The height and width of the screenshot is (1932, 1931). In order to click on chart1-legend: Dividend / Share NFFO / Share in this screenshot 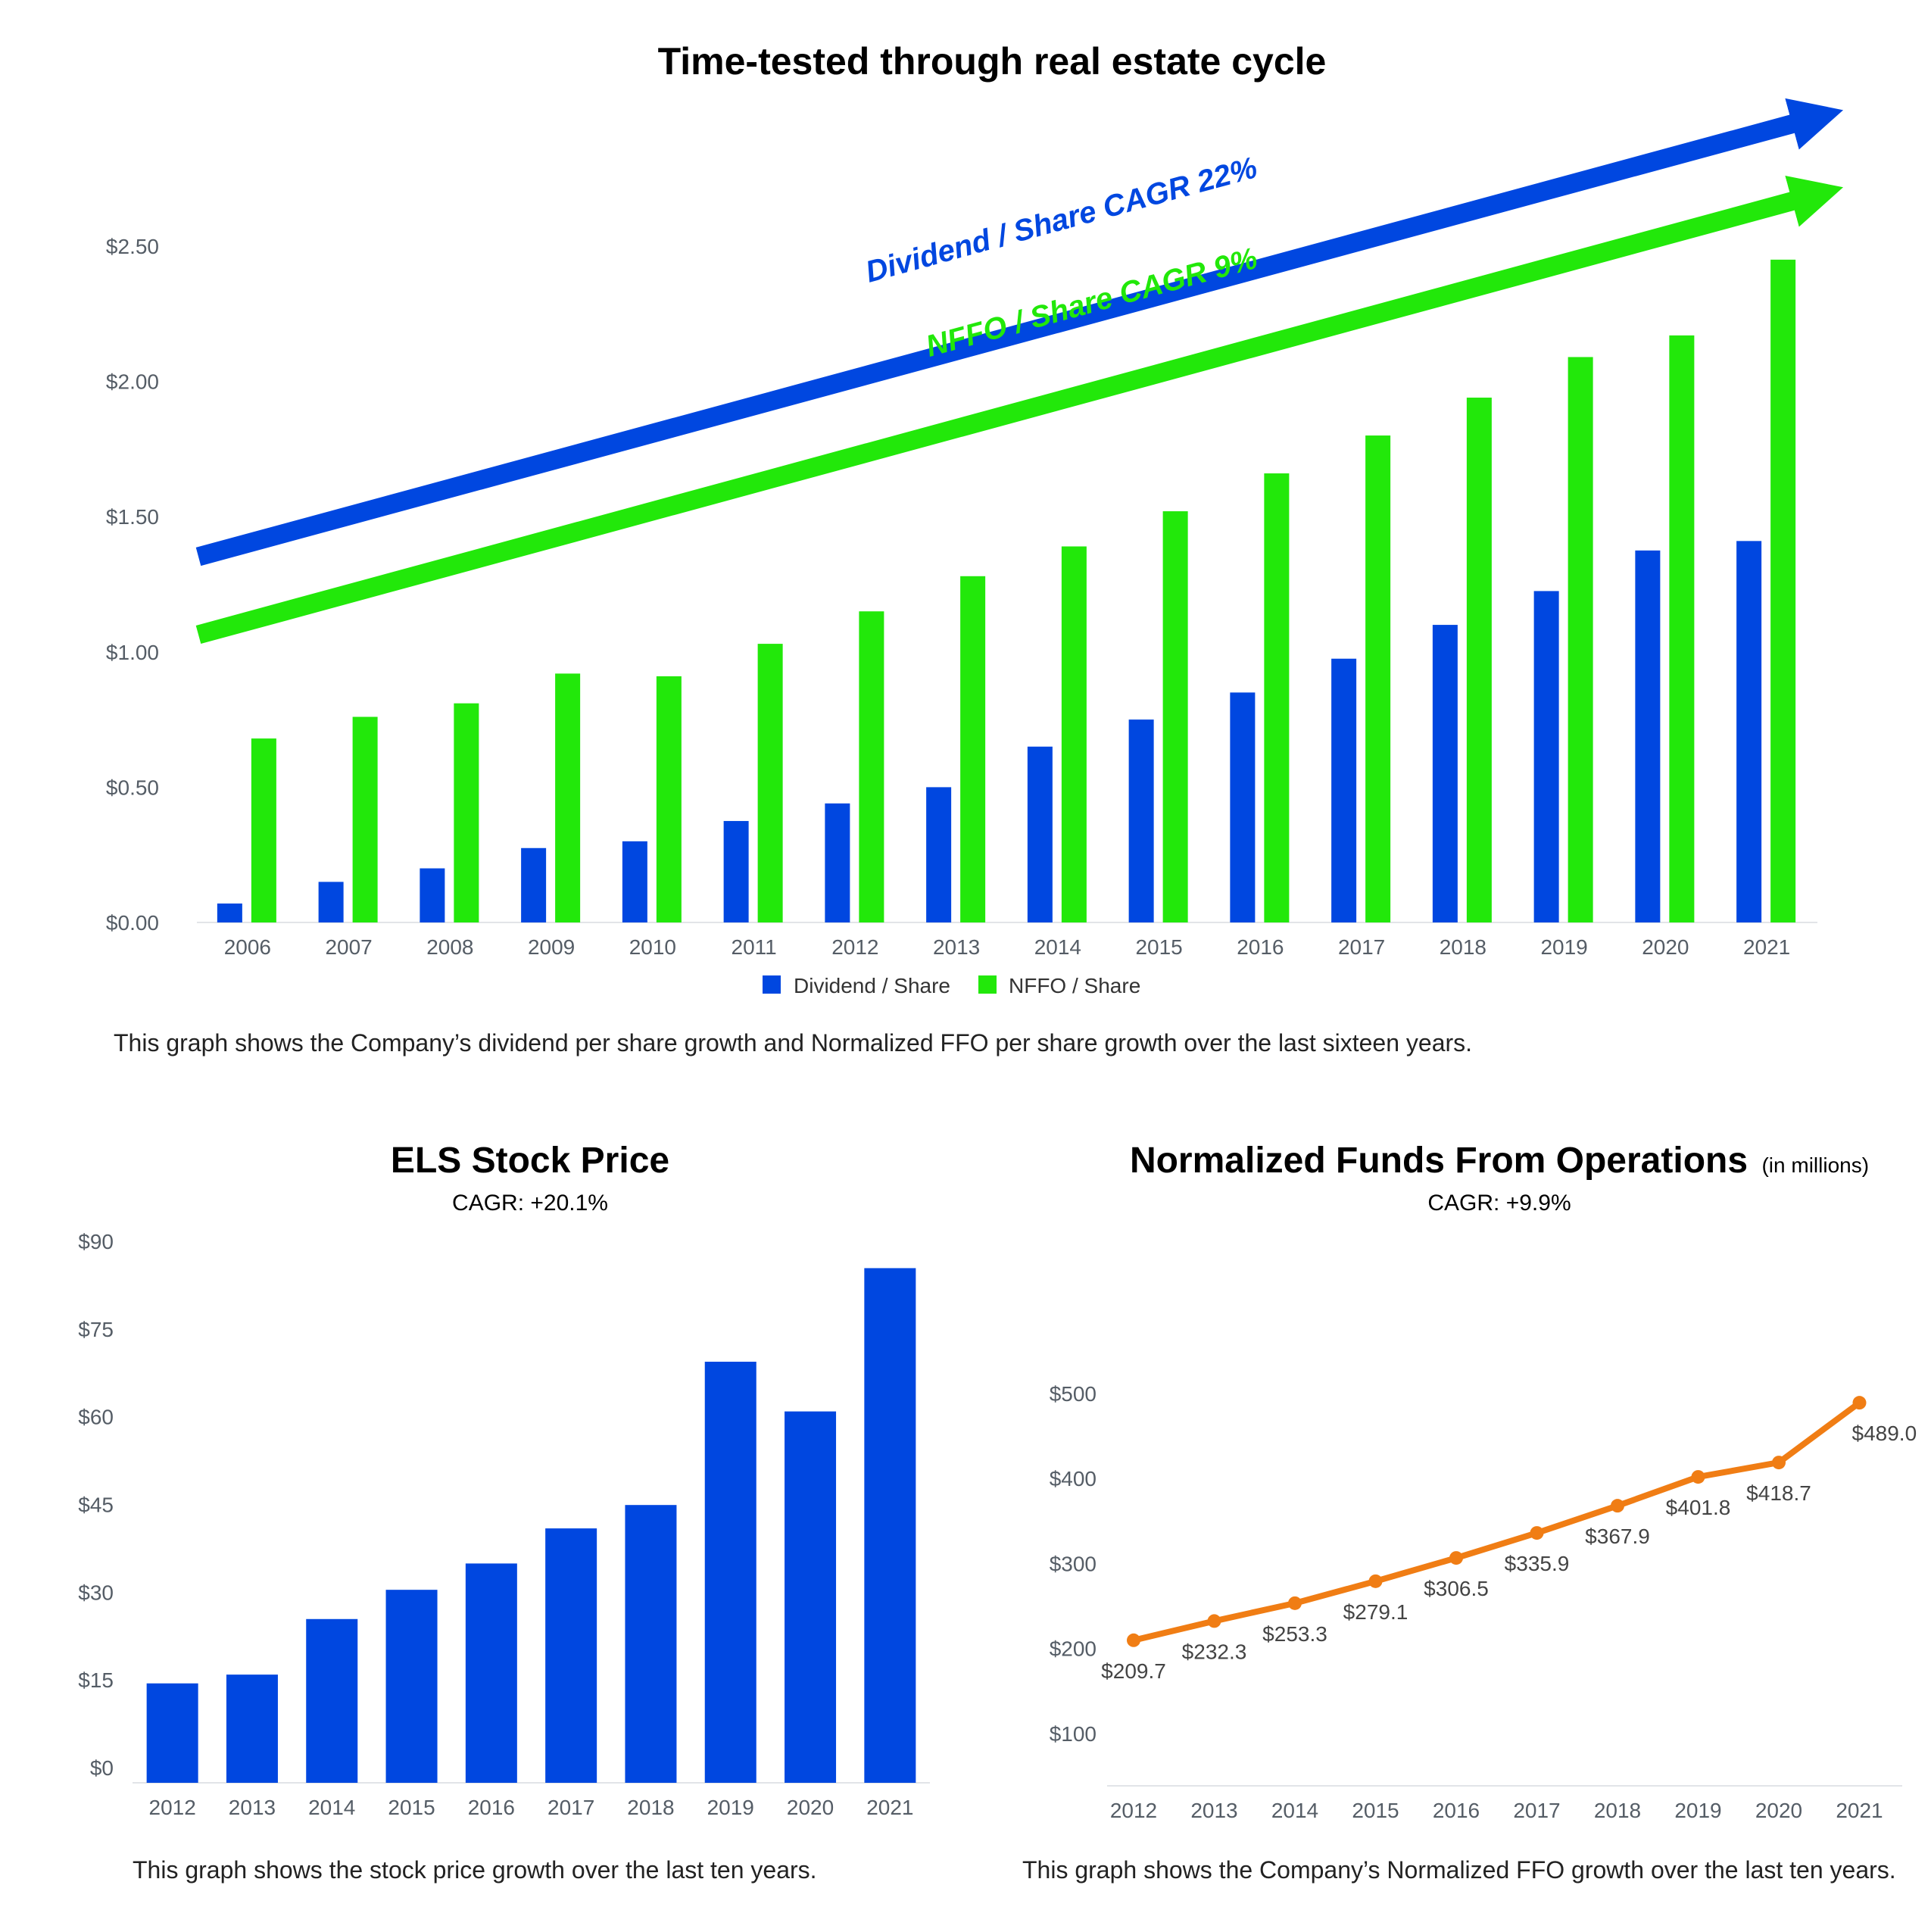, I will do `click(951, 985)`.